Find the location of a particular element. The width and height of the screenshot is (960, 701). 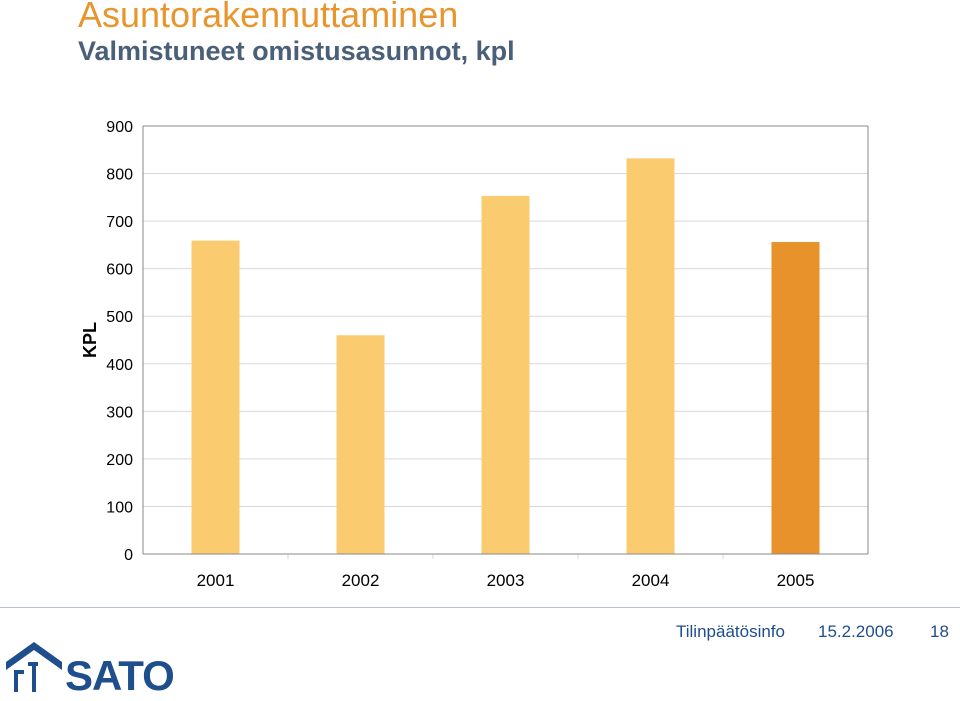

bar-2001 is located at coordinates (215, 397).